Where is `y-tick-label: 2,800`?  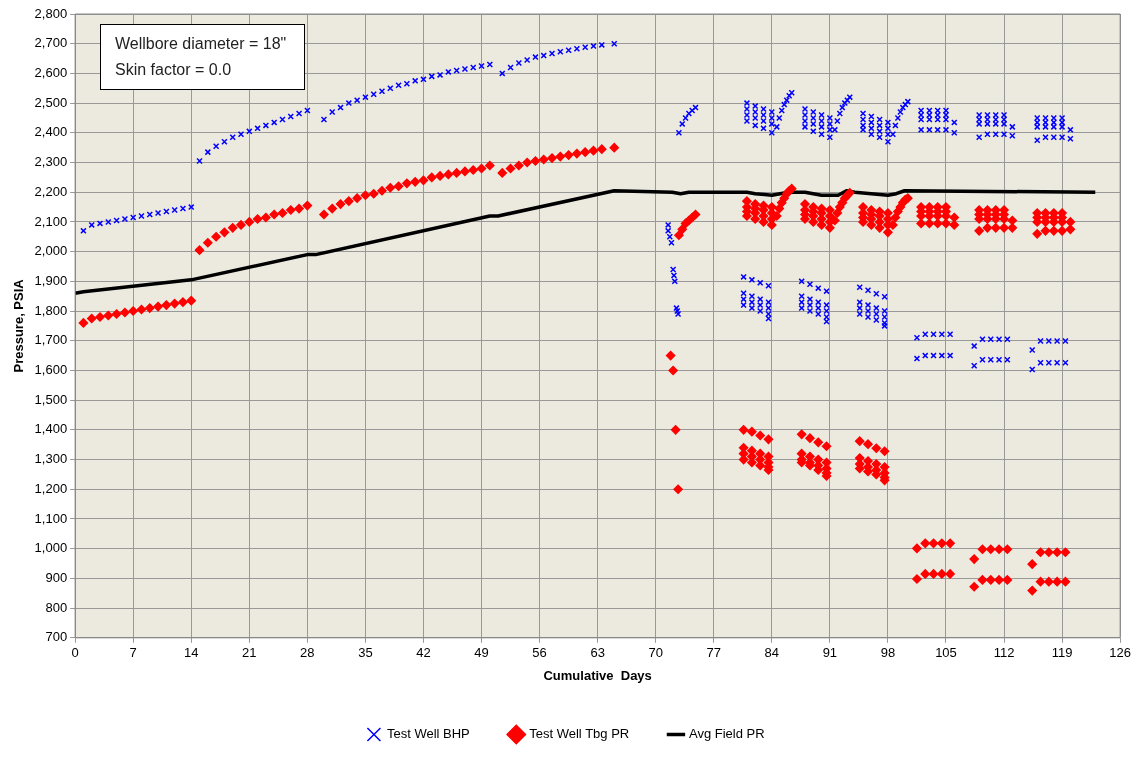 y-tick-label: 2,800 is located at coordinates (51, 13).